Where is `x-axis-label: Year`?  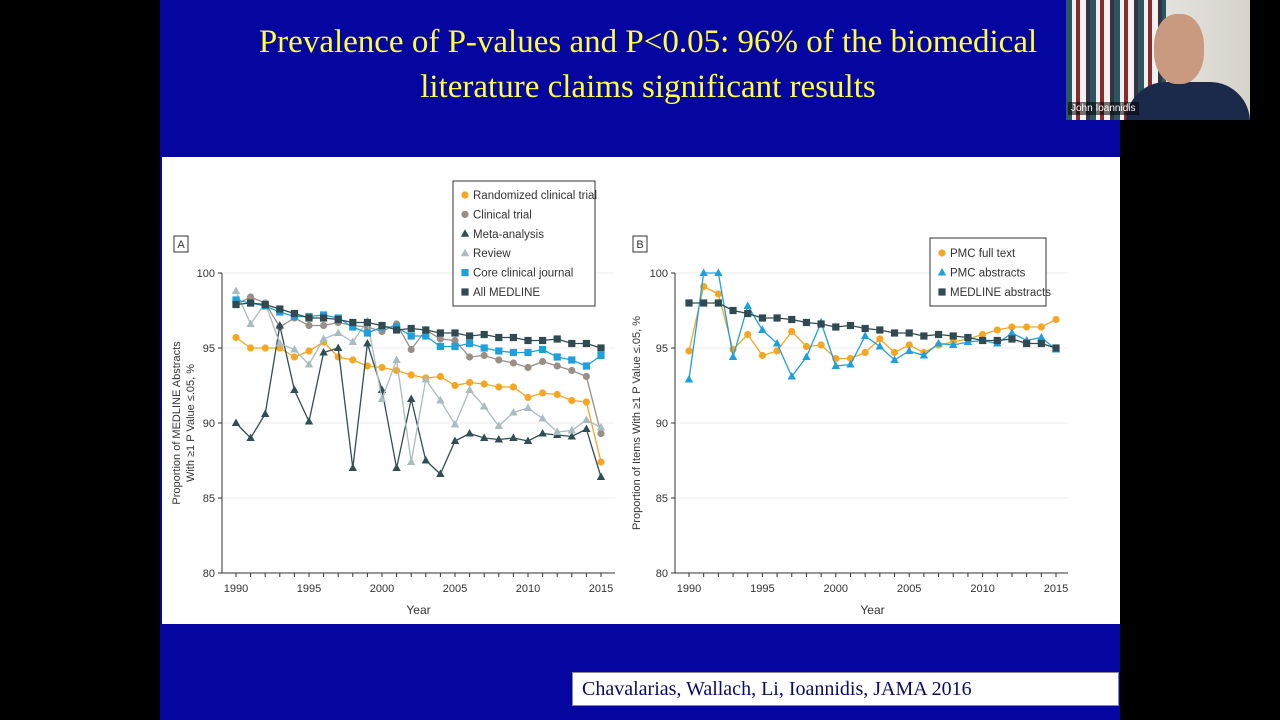
x-axis-label: Year is located at coordinates (872, 610).